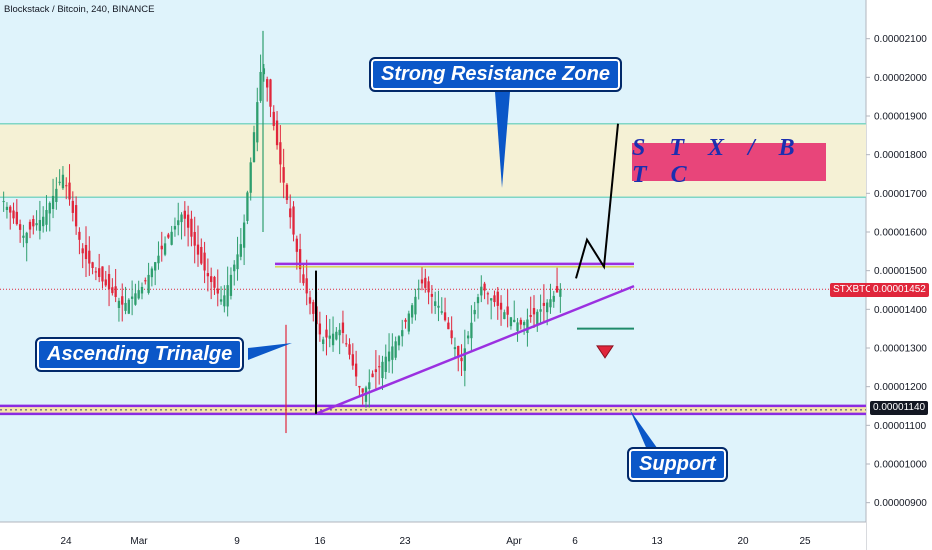 This screenshot has width=932, height=550. Describe the element at coordinates (900, 387) in the screenshot. I see `y-tick-label: 0.00001200` at that location.